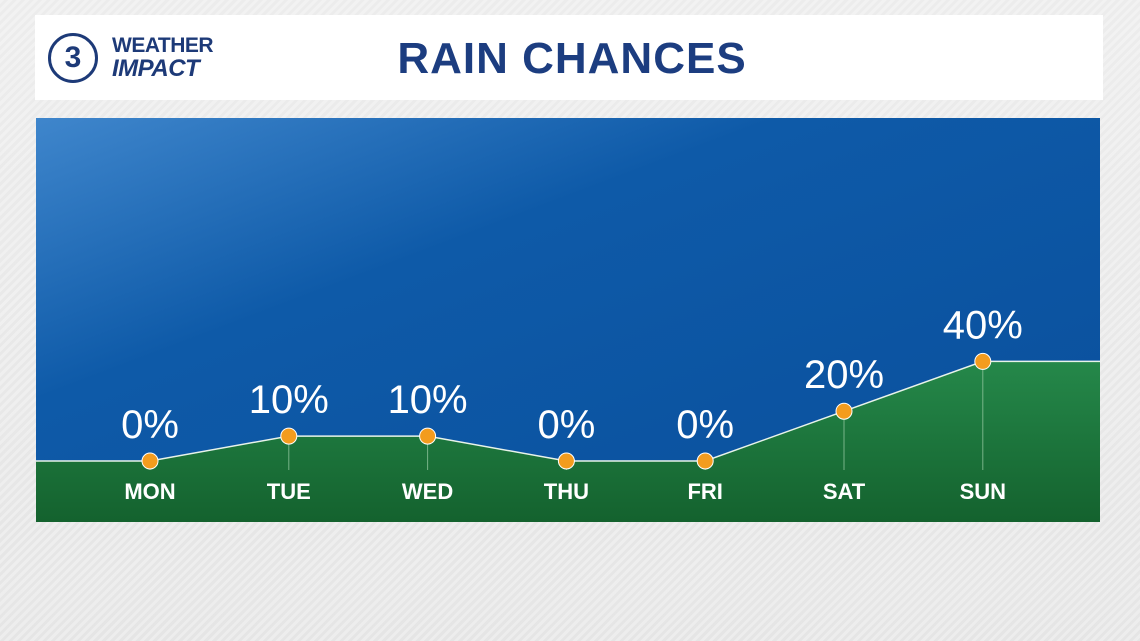 The image size is (1140, 641). Describe the element at coordinates (844, 375) in the screenshot. I see `data-label: 20%` at that location.